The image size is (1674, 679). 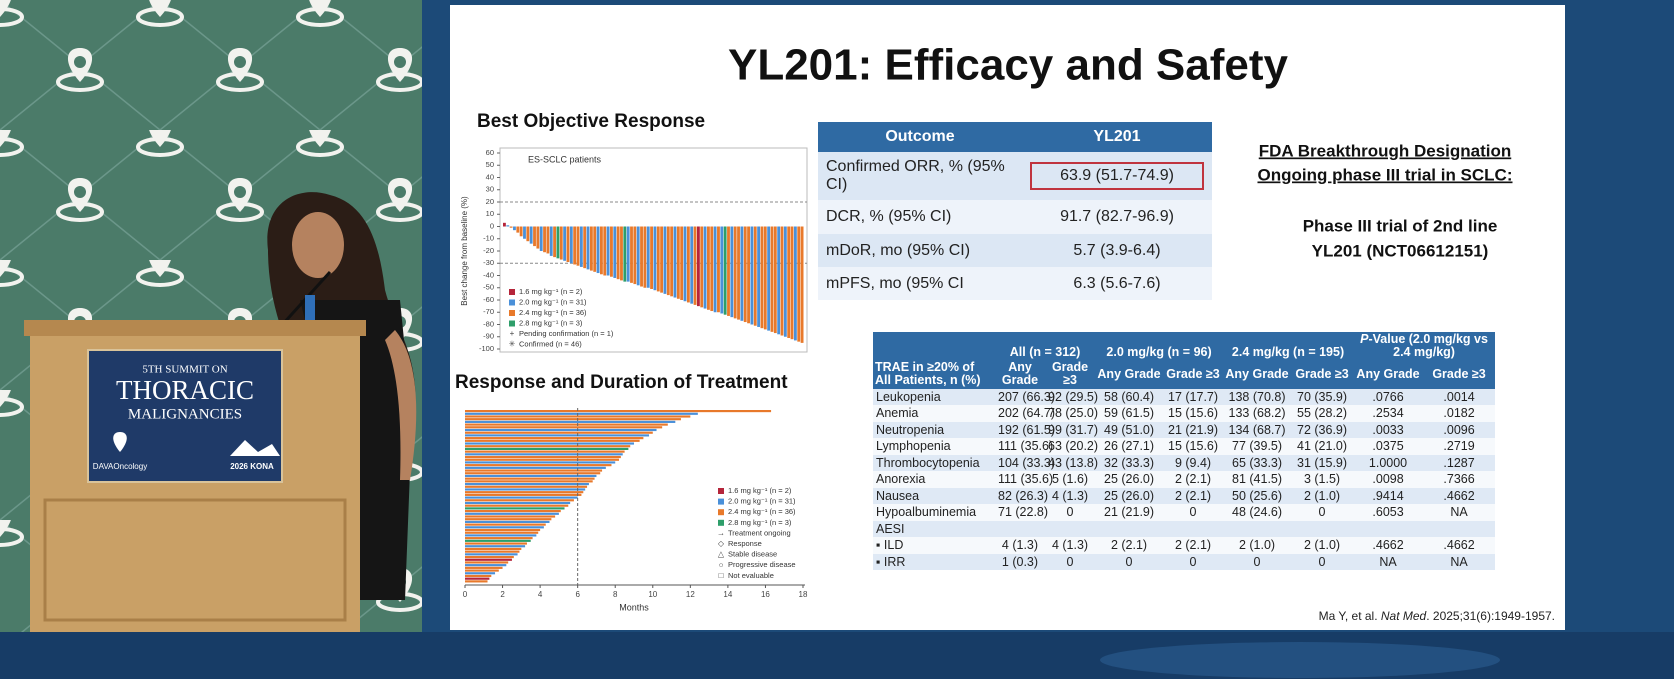 I want to click on table-cell: 25 (26.0), so click(x=1129, y=495).